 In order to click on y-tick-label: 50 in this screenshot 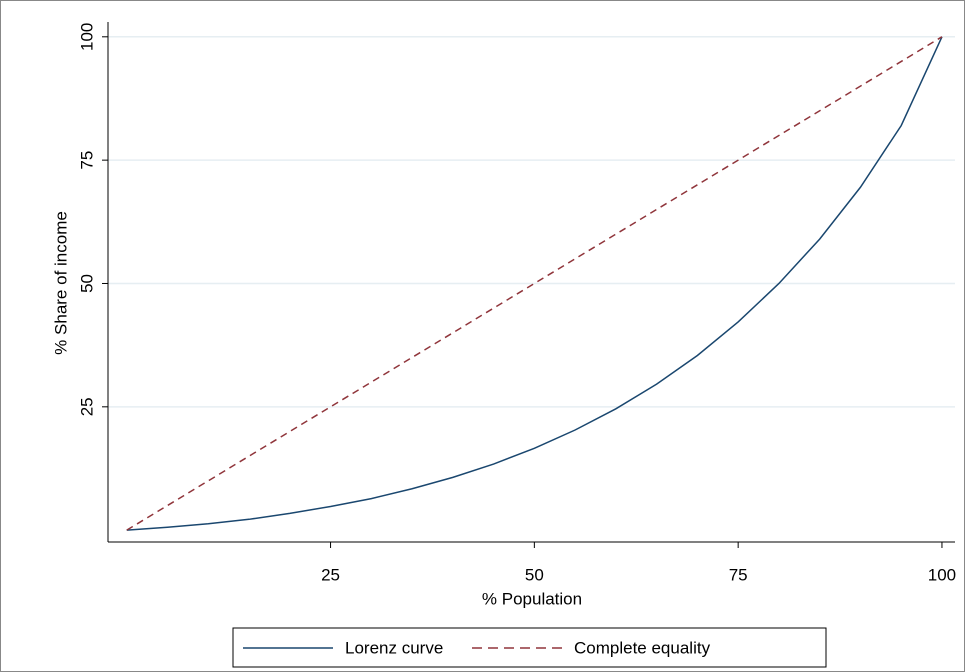, I will do `click(86, 283)`.